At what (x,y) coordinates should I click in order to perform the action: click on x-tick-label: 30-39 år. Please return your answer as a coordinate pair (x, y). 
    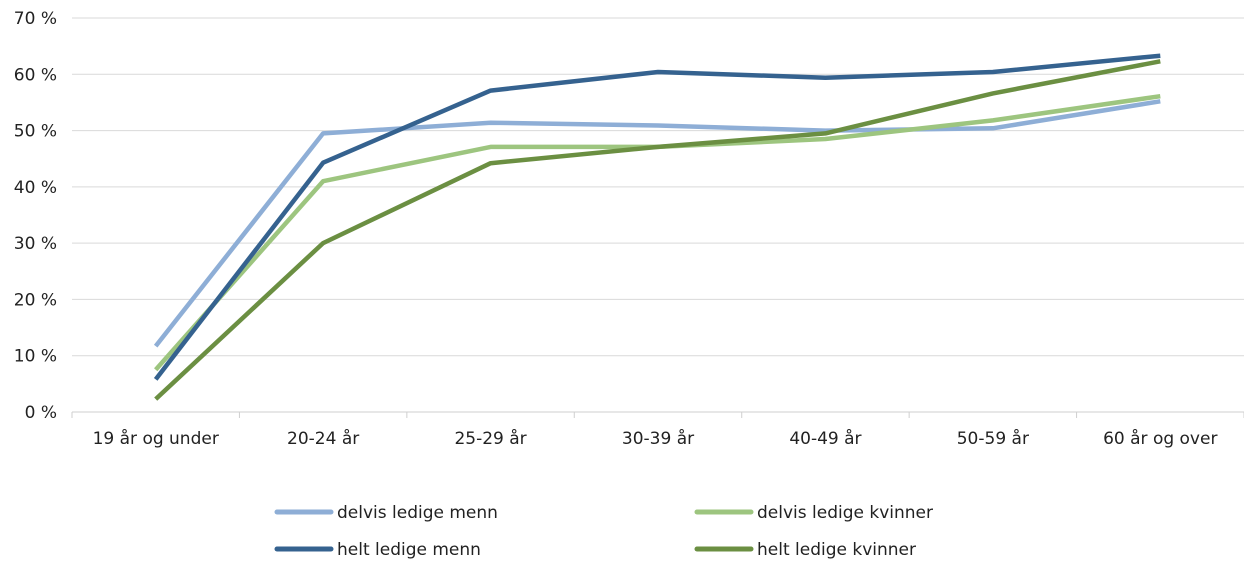
    Looking at the image, I should click on (658, 438).